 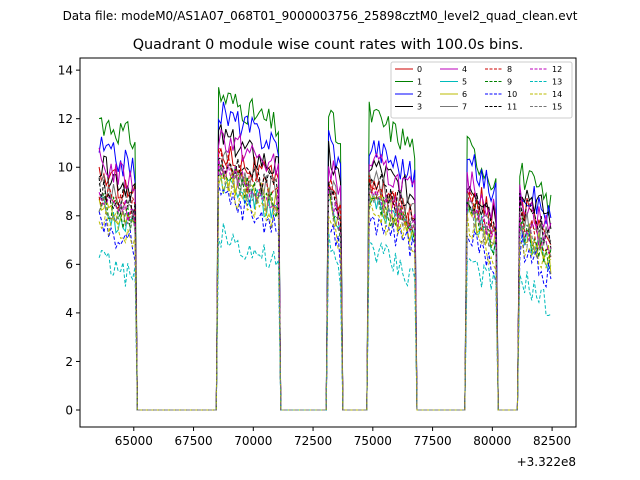 I want to click on legend-entry-0: 0, so click(x=419, y=69).